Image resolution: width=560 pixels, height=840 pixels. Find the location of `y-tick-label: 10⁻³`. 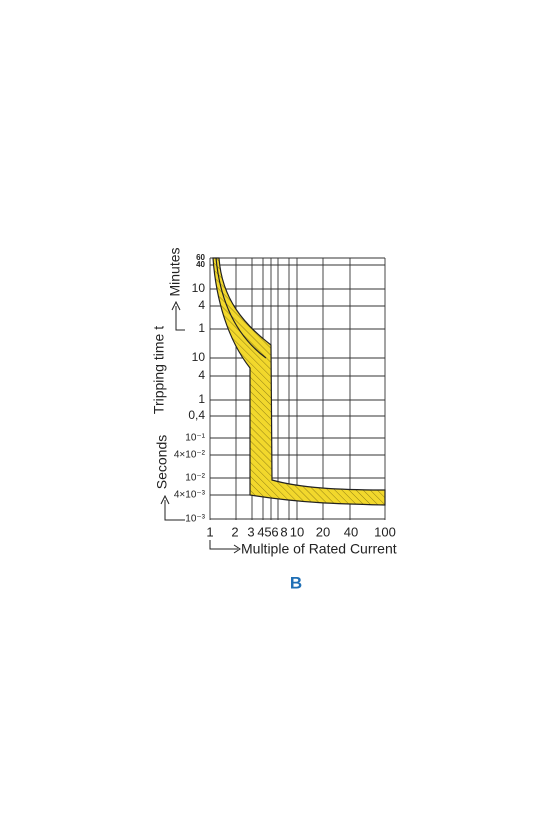

y-tick-label: 10⁻³ is located at coordinates (195, 519).